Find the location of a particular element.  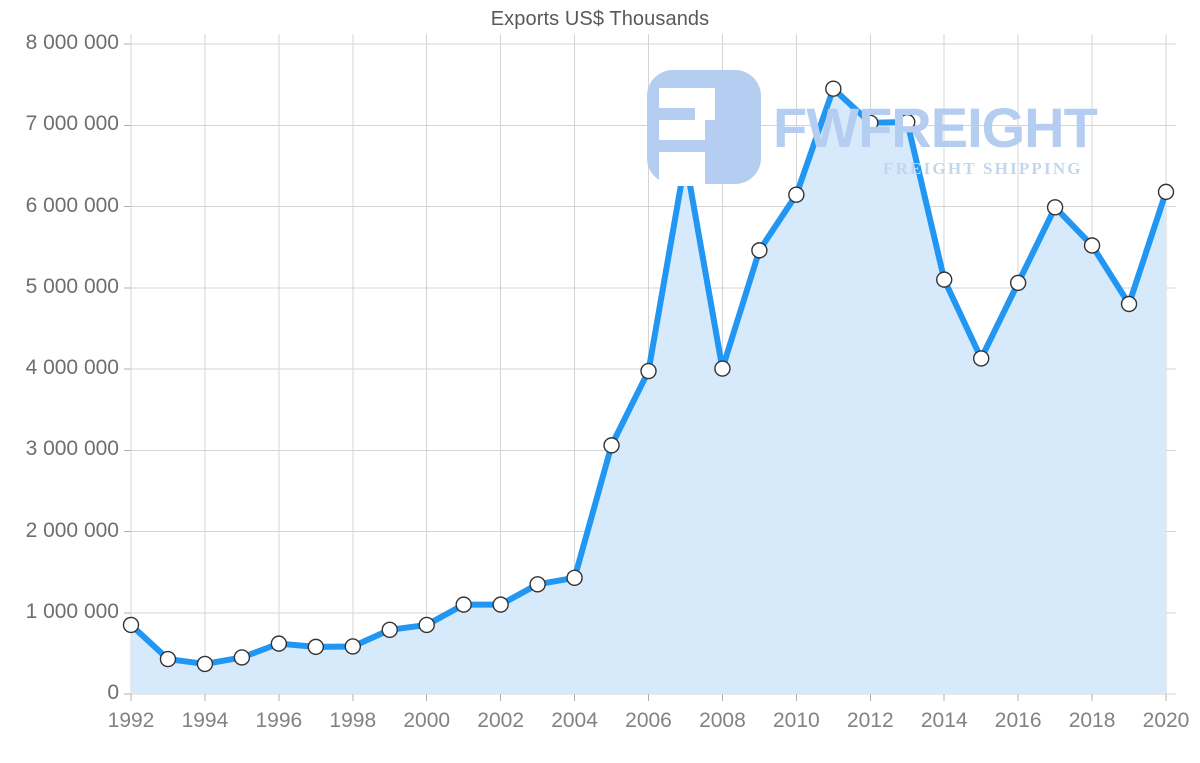

y-axis-tick-label: 2 000 000 is located at coordinates (72, 530).